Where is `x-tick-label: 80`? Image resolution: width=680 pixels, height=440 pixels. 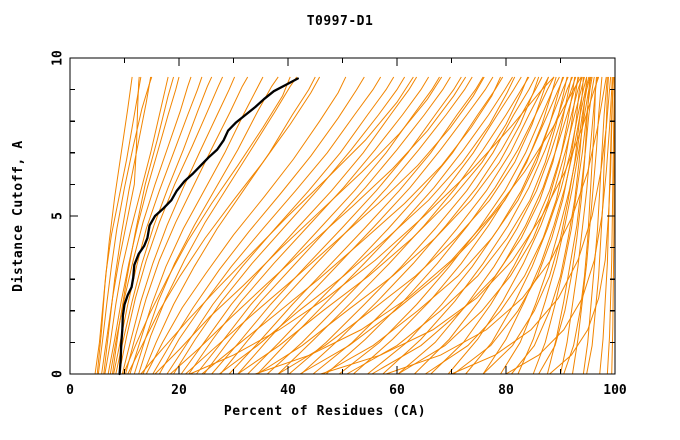
x-tick-label: 80 is located at coordinates (506, 390).